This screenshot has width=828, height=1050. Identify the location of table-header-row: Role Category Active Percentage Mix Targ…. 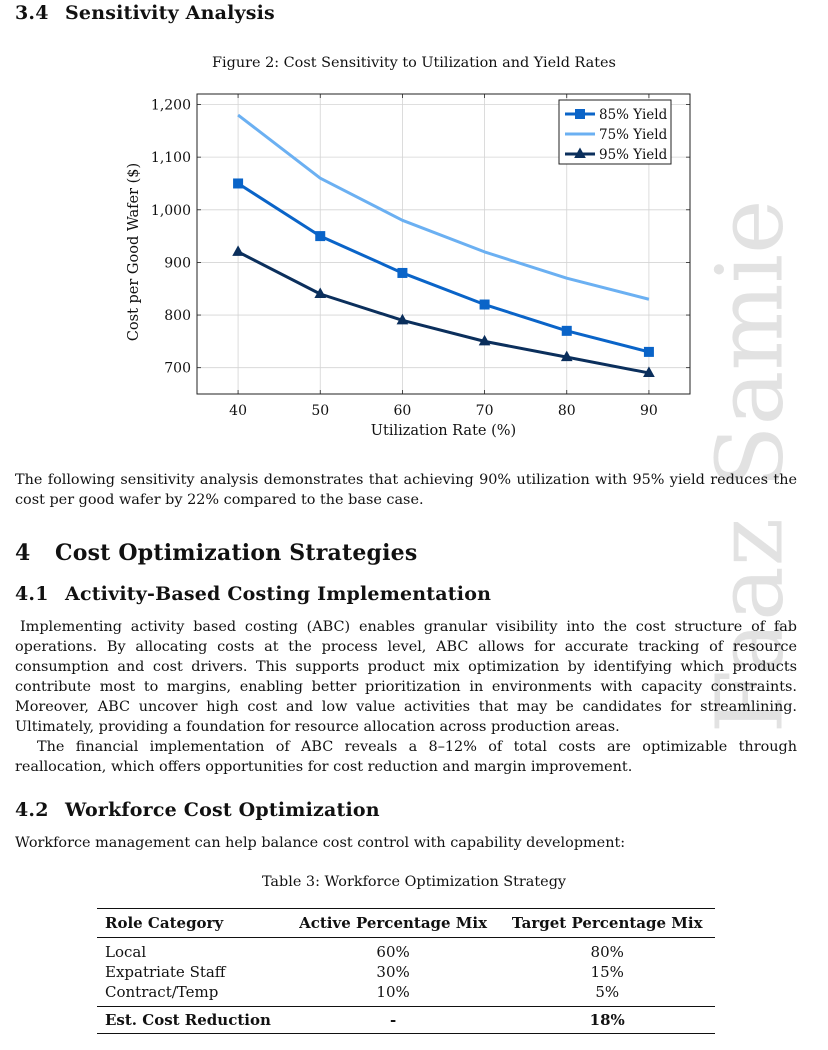
(406, 923).